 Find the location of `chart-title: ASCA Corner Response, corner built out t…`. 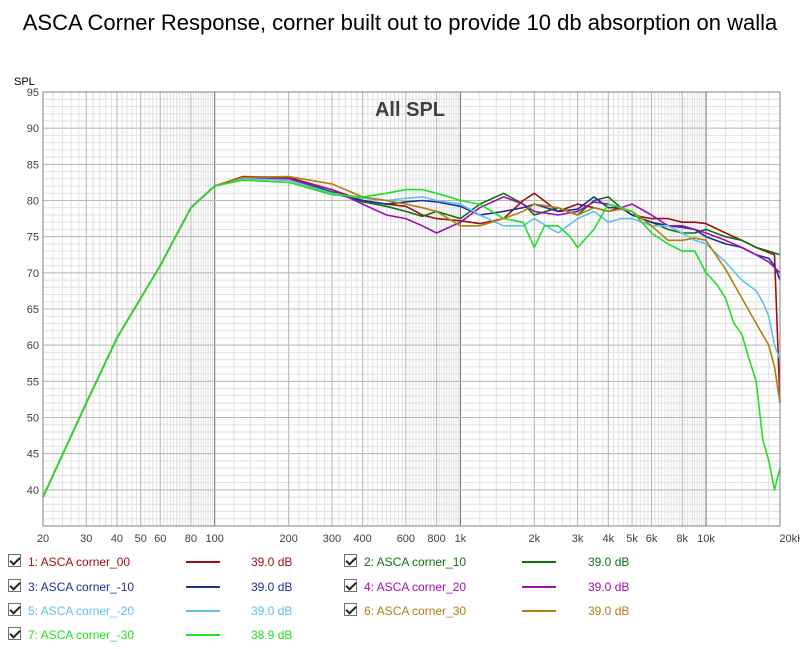

chart-title: ASCA Corner Response, corner built out t… is located at coordinates (400, 22).